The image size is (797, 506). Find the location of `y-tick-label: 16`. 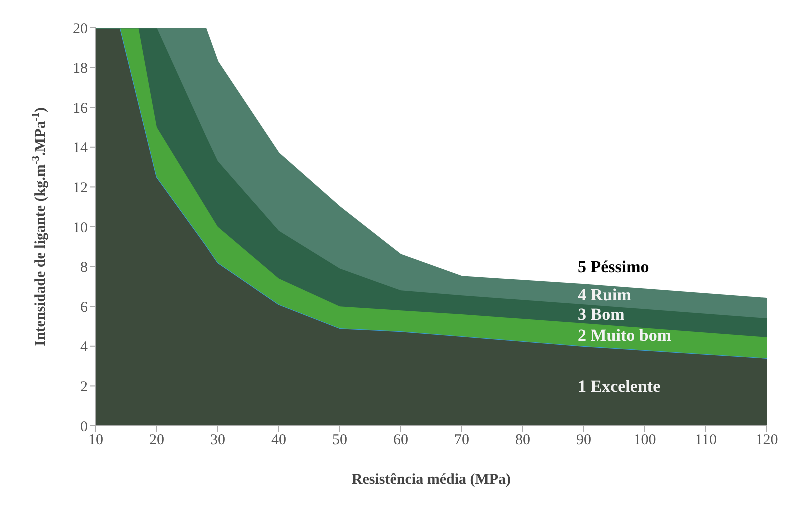

y-tick-label: 16 is located at coordinates (80, 108).